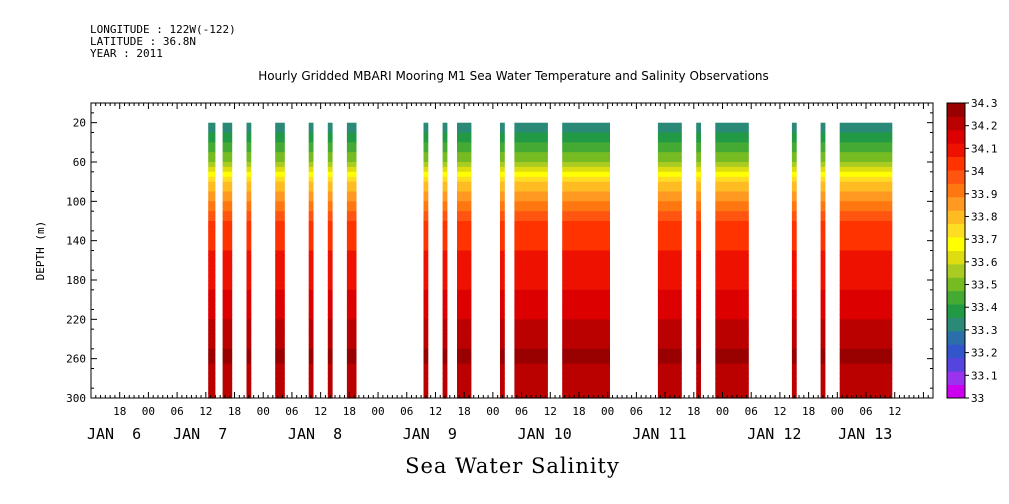 This screenshot has width=1009, height=504. What do you see at coordinates (978, 171) in the screenshot?
I see `colorbar-label: 34` at bounding box center [978, 171].